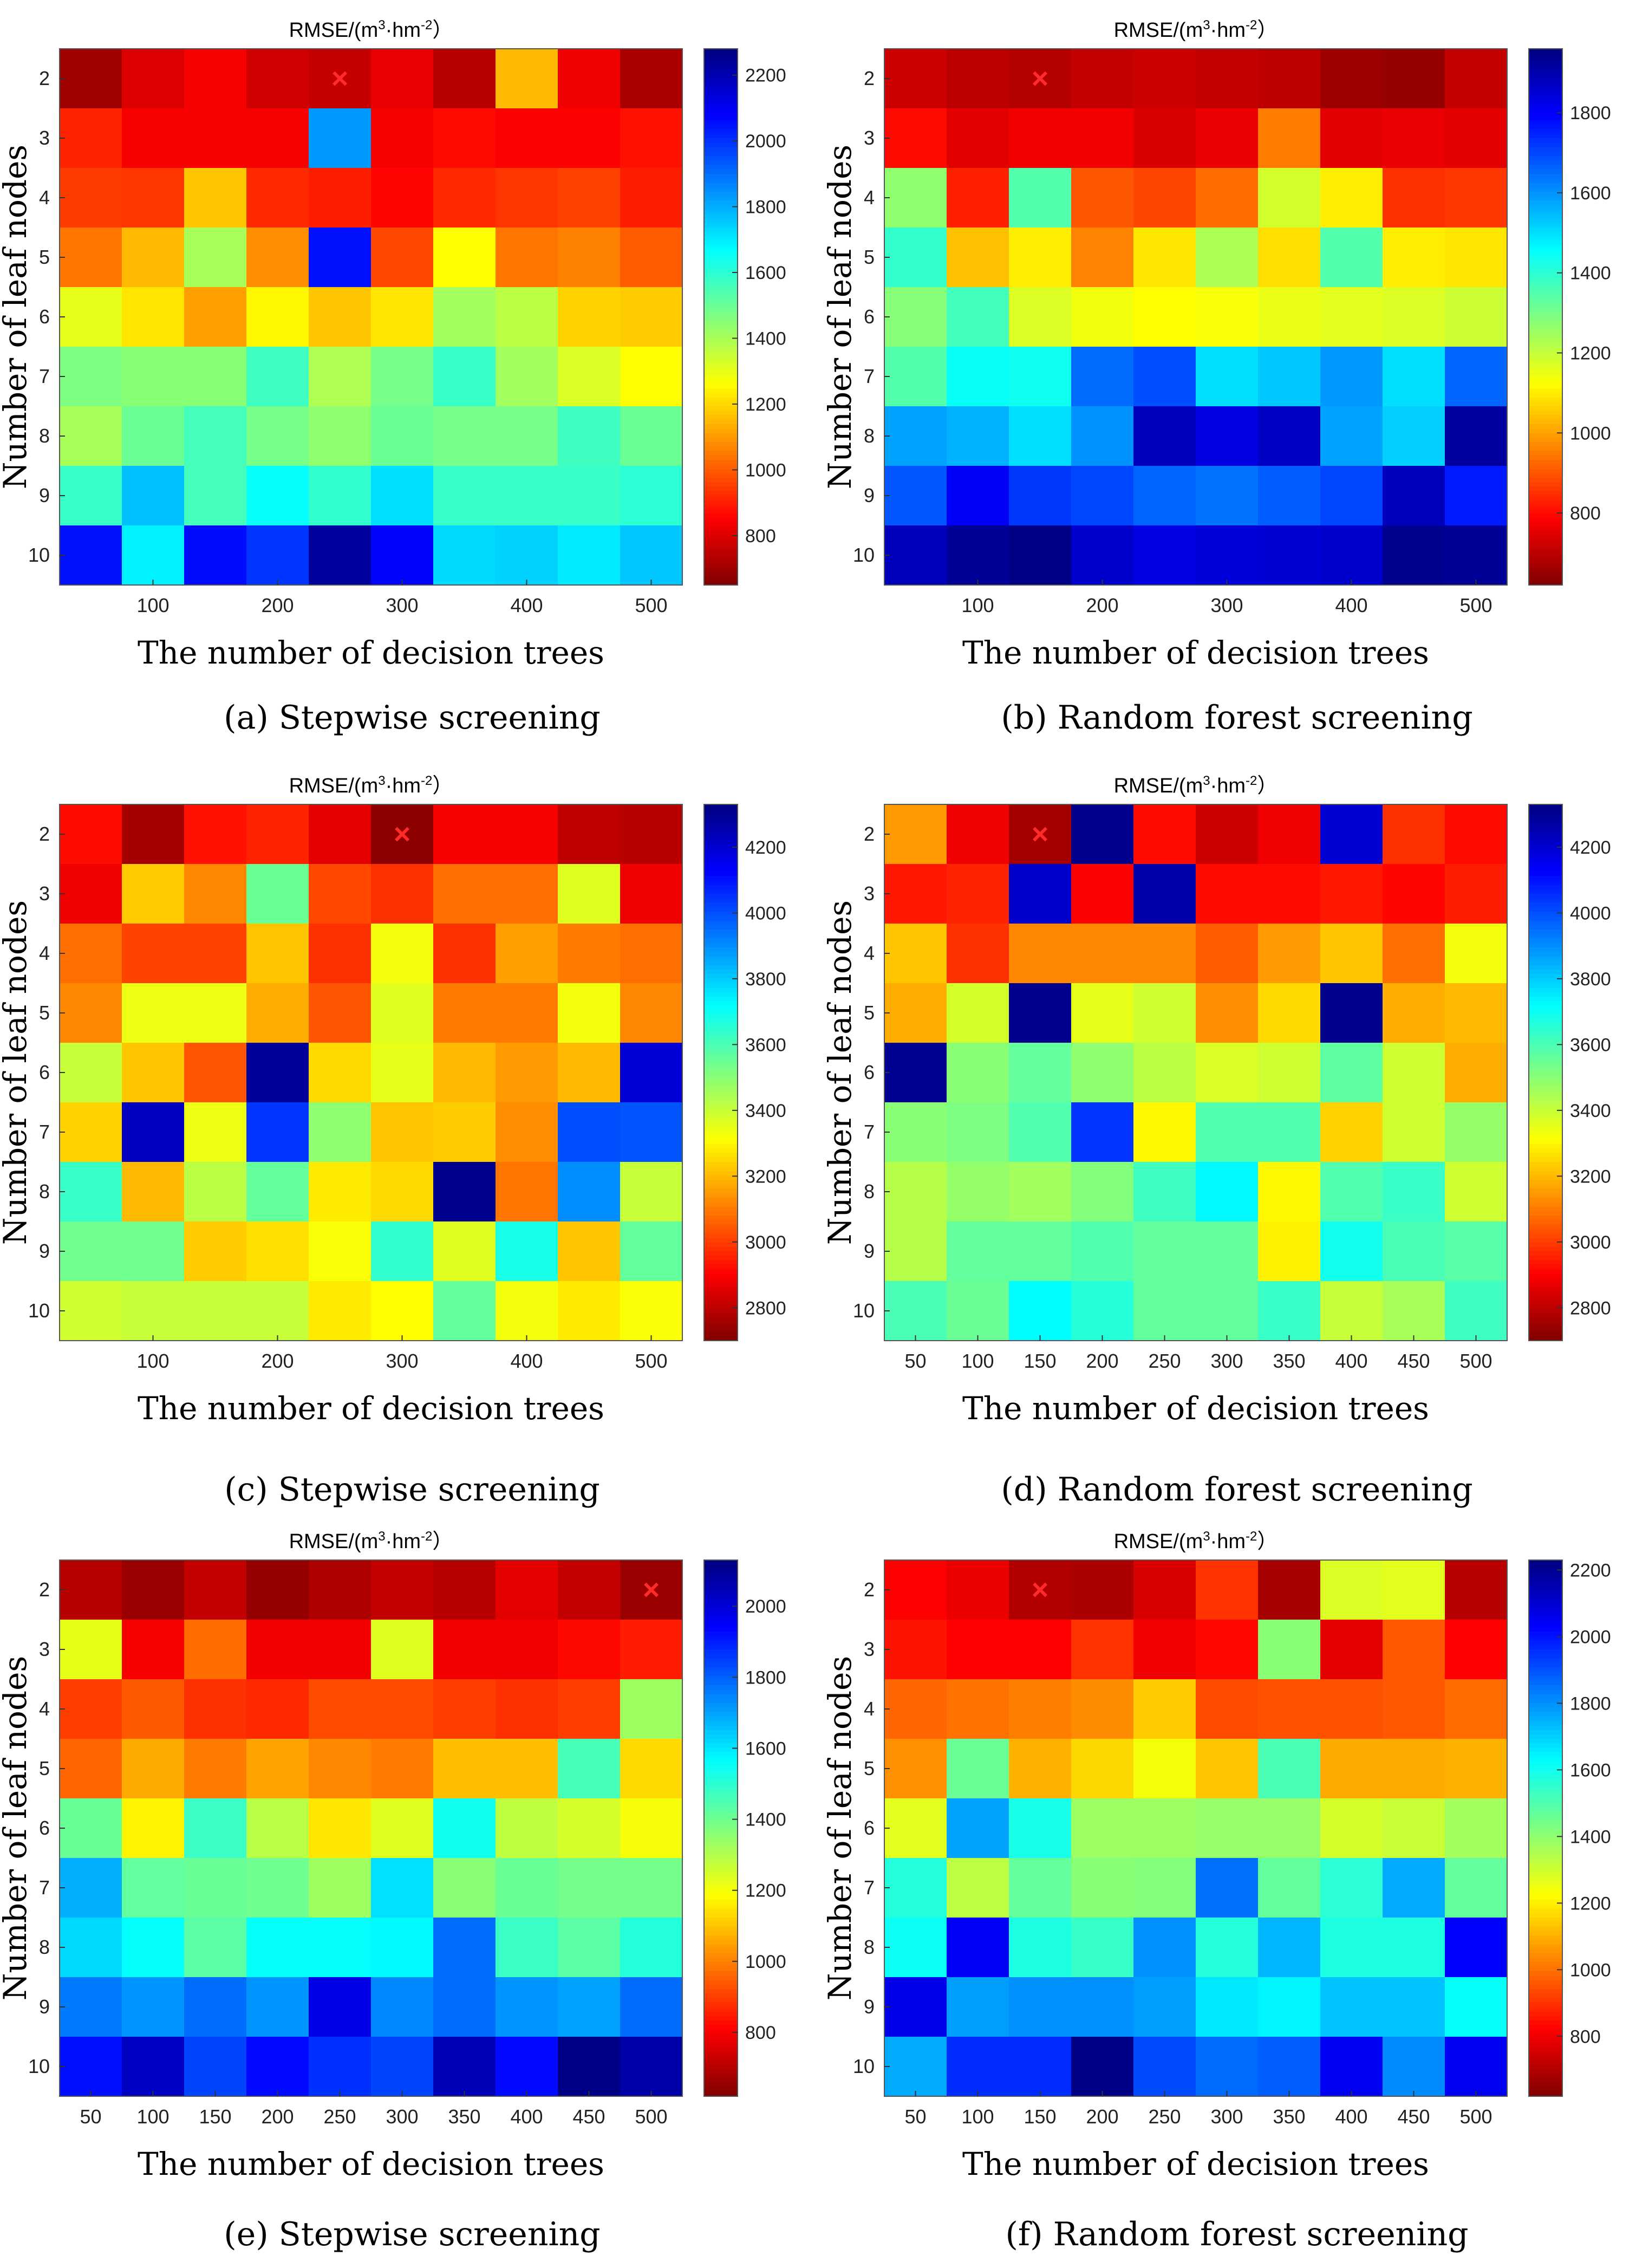 This screenshot has height=2268, width=1649. Describe the element at coordinates (1351, 1361) in the screenshot. I see `x-tick-label: 400` at that location.